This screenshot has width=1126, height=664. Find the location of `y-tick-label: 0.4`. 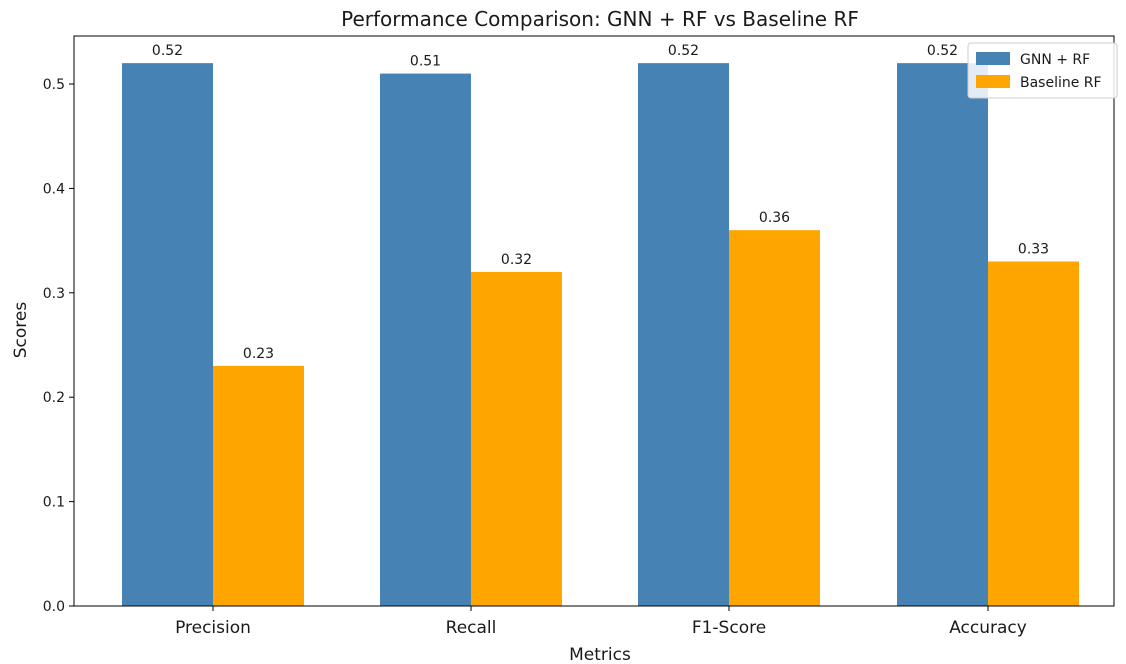

y-tick-label: 0.4 is located at coordinates (54, 189).